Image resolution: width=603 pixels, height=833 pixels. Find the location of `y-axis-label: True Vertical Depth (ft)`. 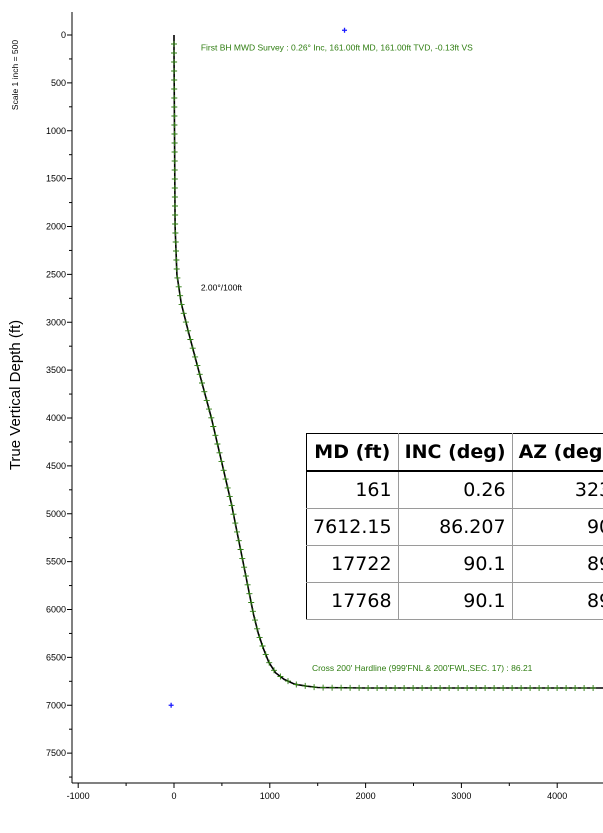

y-axis-label: True Vertical Depth (ft) is located at coordinates (15, 395).